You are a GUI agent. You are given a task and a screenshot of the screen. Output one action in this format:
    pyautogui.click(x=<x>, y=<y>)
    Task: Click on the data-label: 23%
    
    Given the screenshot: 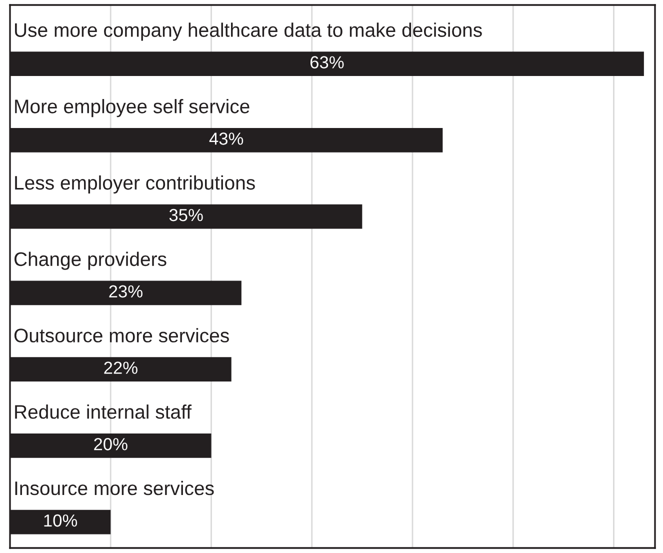 What is the action you would take?
    pyautogui.click(x=125, y=291)
    